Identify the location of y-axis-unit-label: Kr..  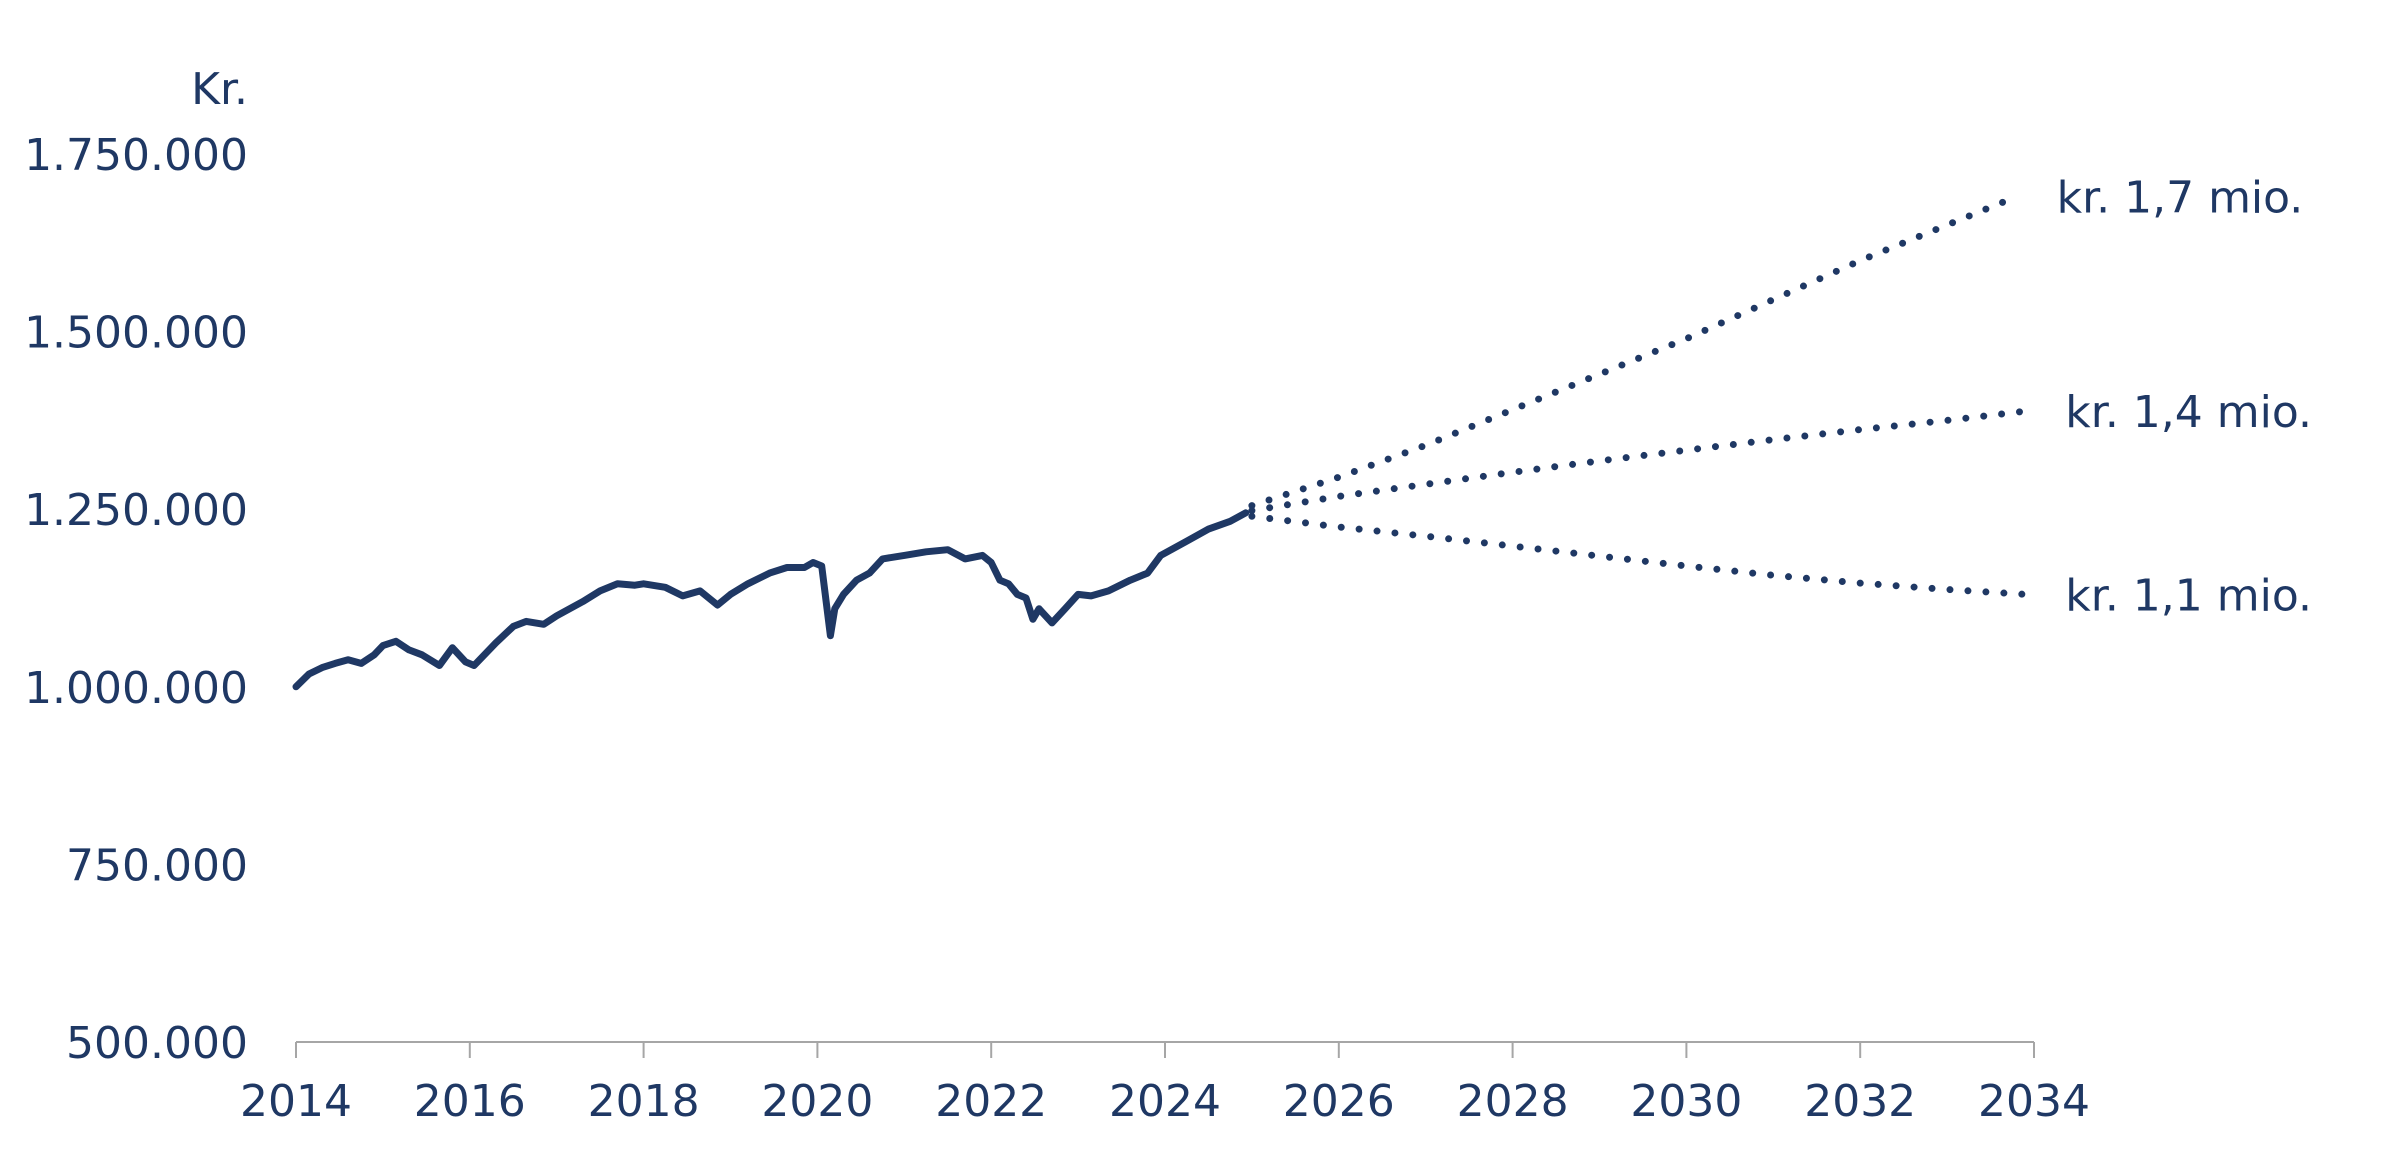
(219, 89).